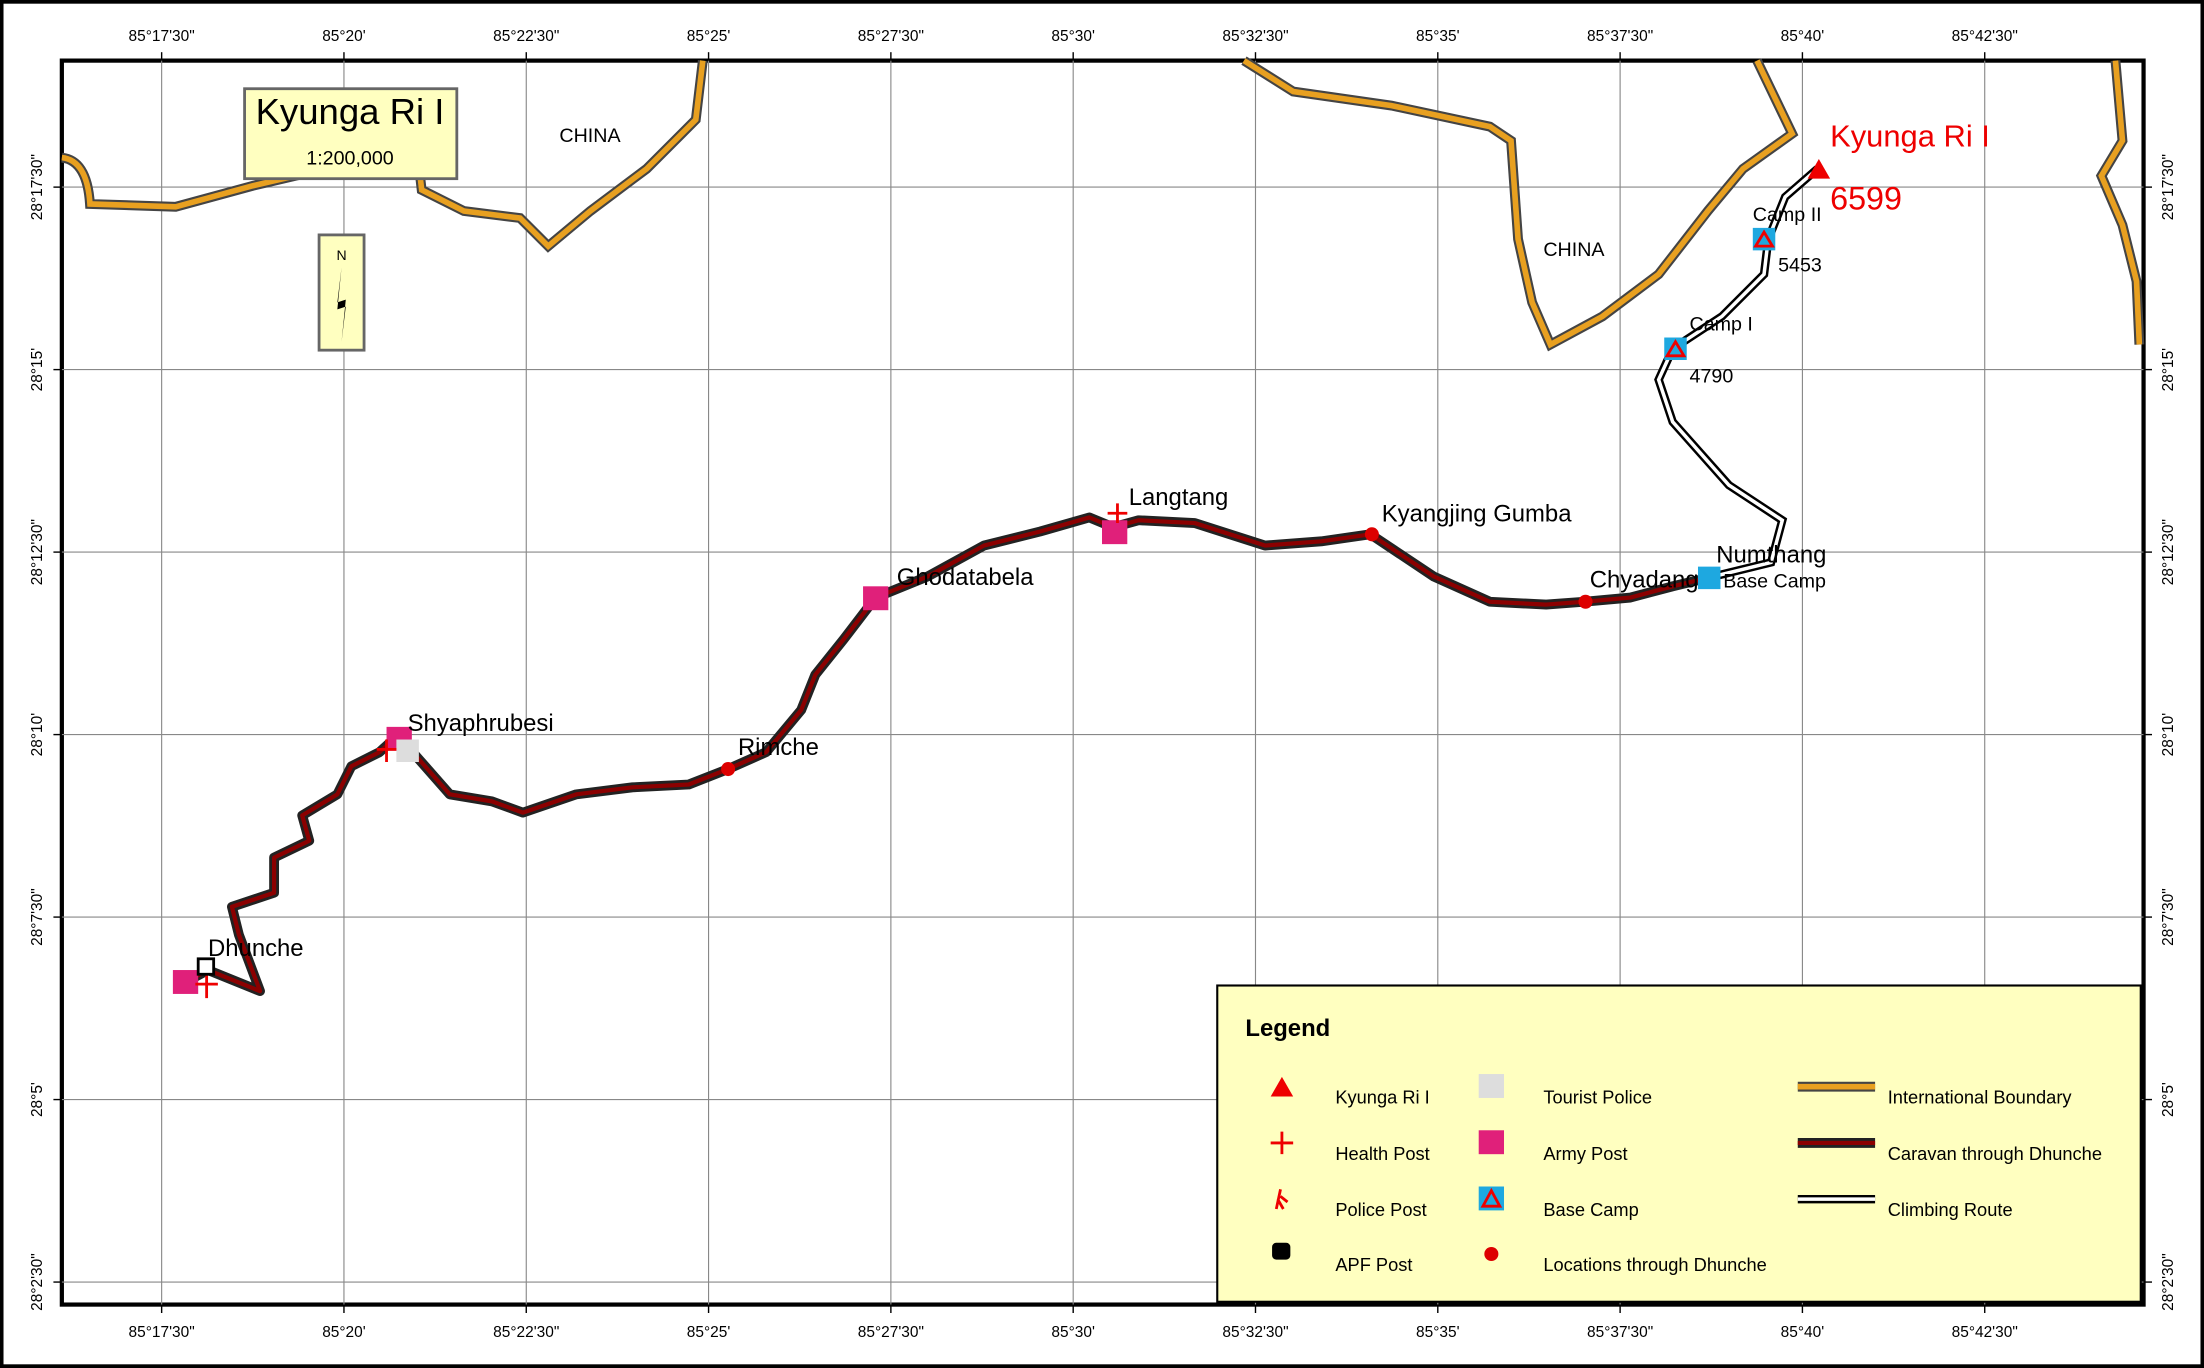 This screenshot has width=2204, height=1368. I want to click on legend-item: Kyunga Ri I, so click(1382, 1097).